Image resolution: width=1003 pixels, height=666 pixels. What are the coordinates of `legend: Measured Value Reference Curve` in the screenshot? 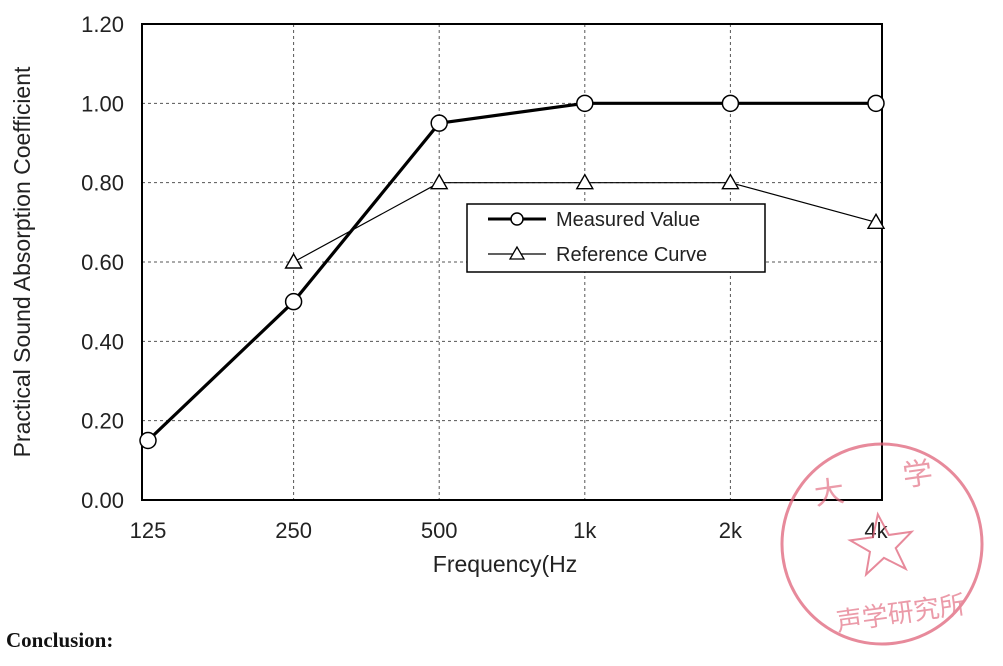 It's located at (616, 238).